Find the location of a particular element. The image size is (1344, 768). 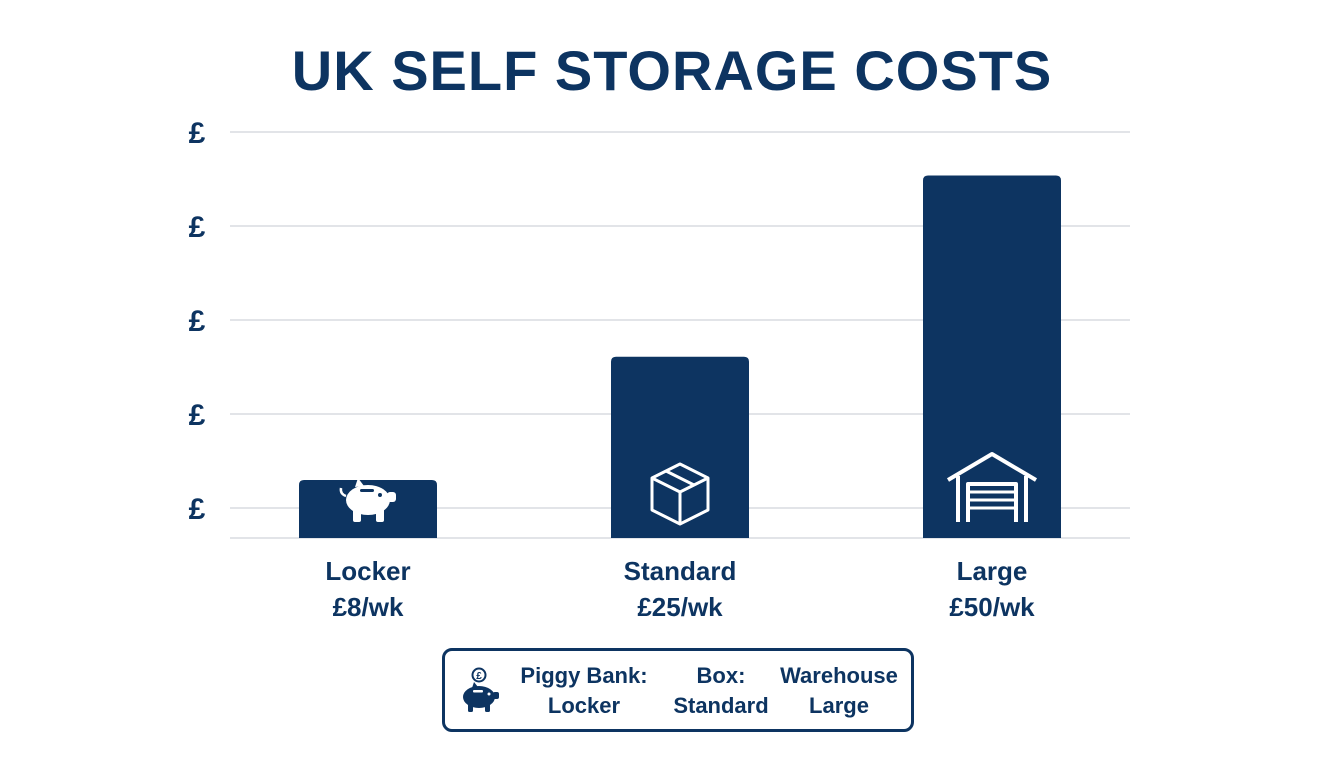

legend-entry-warehouse: Warehouse Large is located at coordinates (839, 691).